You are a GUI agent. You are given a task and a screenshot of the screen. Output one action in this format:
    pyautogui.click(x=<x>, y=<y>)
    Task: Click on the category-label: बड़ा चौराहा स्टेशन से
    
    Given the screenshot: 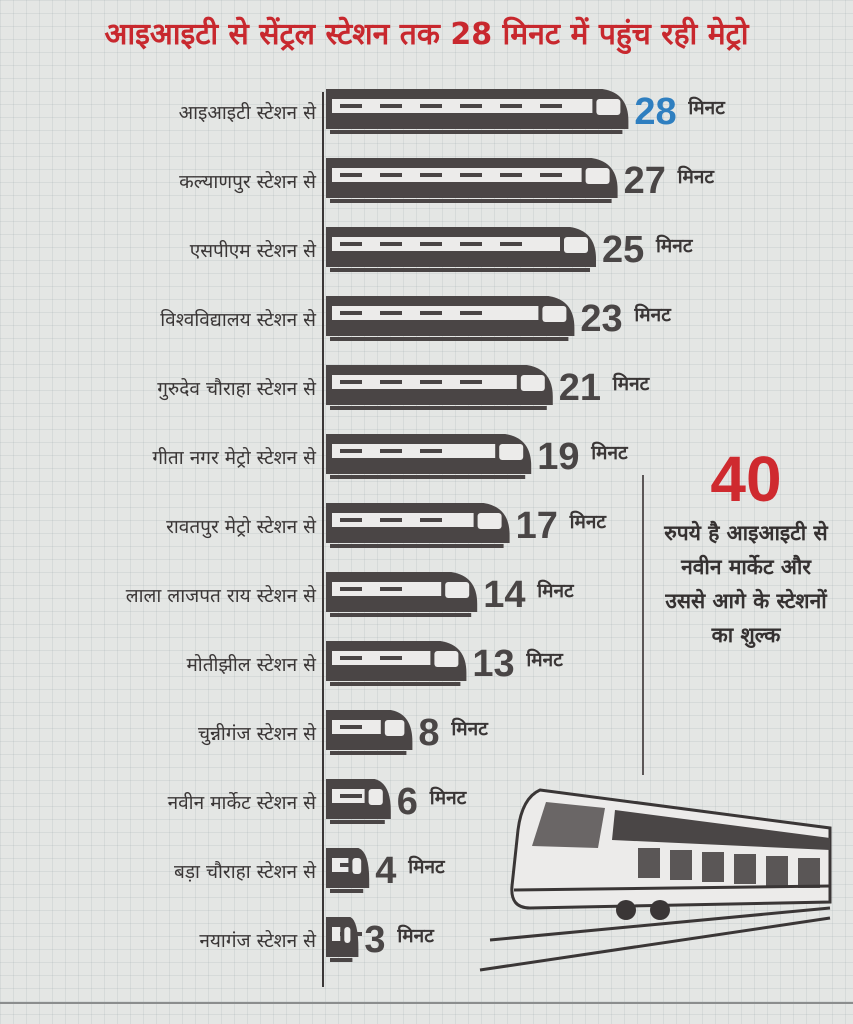 What is the action you would take?
    pyautogui.click(x=245, y=871)
    